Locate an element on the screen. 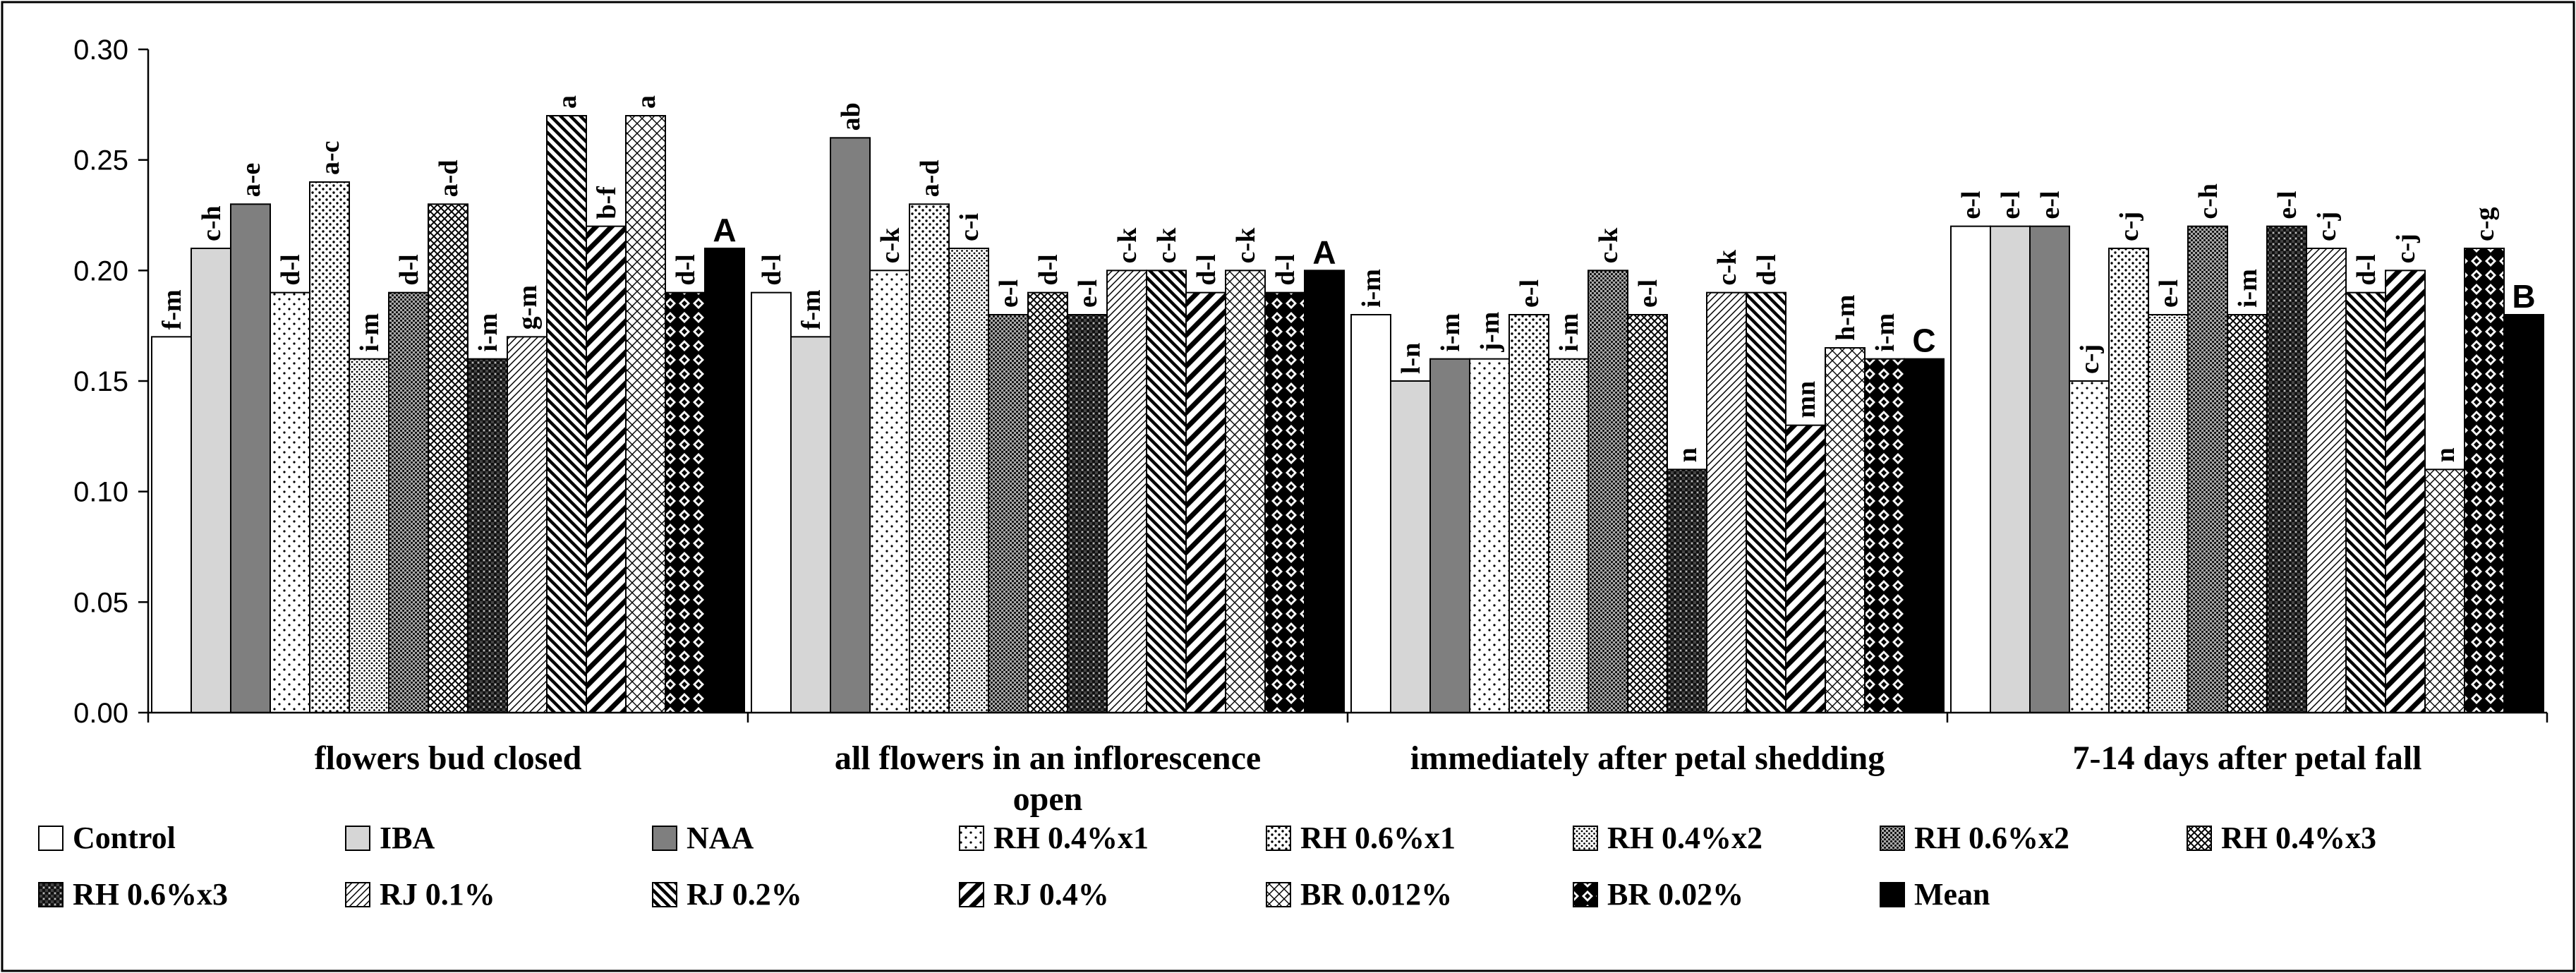  mean-letter-label: C is located at coordinates (1923, 340).